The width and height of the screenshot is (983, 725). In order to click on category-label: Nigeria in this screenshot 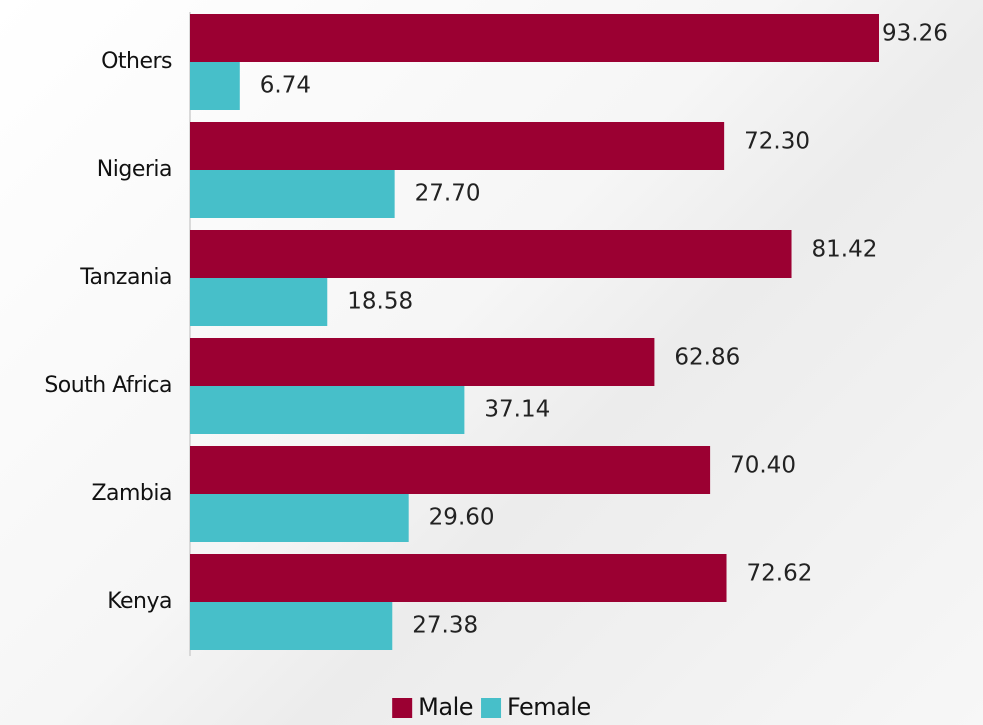, I will do `click(134, 169)`.